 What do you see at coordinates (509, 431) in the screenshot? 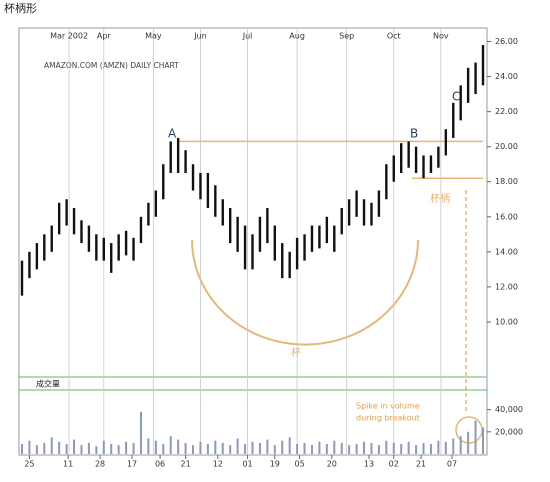
I see `volume-tick-label: 20,000` at bounding box center [509, 431].